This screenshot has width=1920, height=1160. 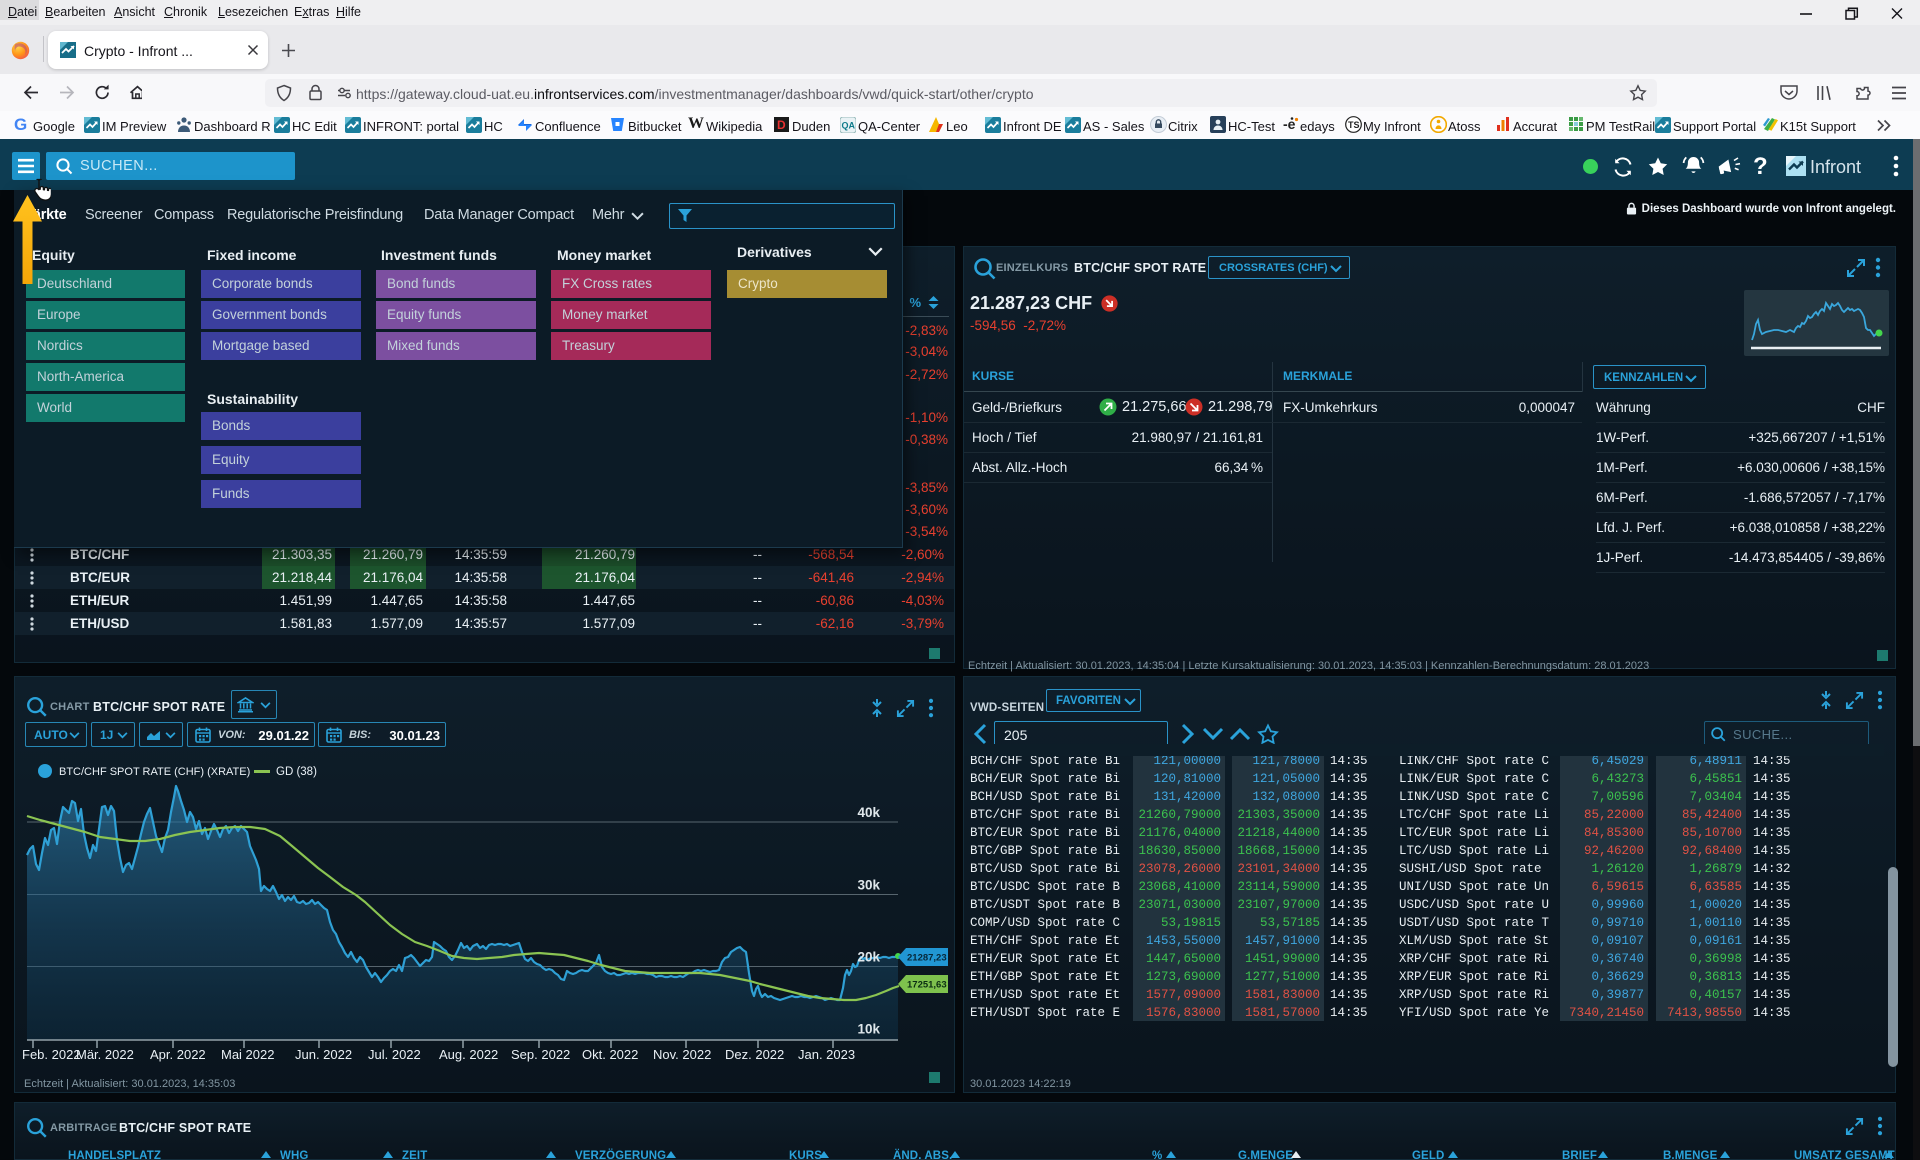 I want to click on svg-text: 20k, so click(x=868, y=957).